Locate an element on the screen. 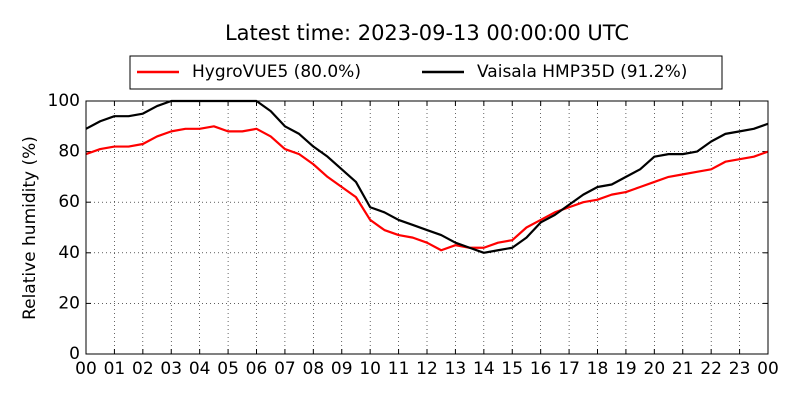  x-tick-label: 14 is located at coordinates (484, 369).